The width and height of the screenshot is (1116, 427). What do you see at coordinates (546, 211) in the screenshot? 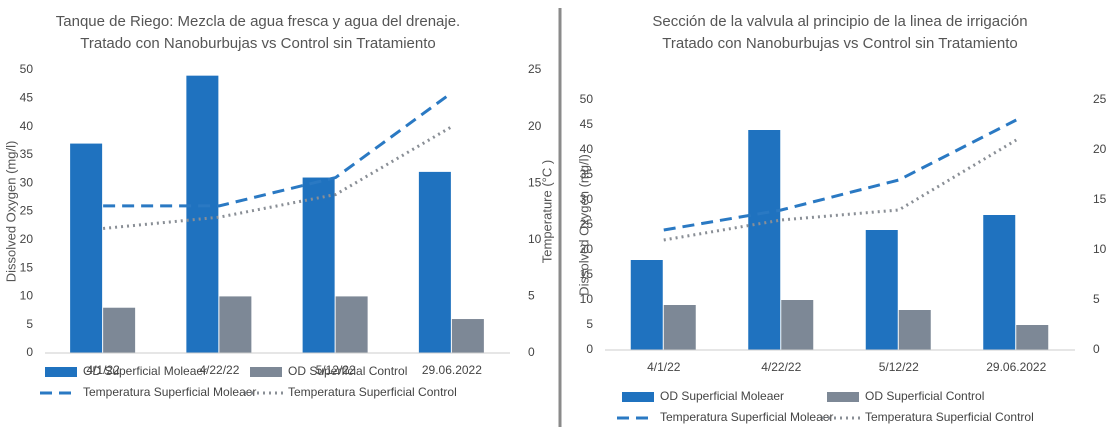
I see `y2-axis-label: Temperature (°C )` at bounding box center [546, 211].